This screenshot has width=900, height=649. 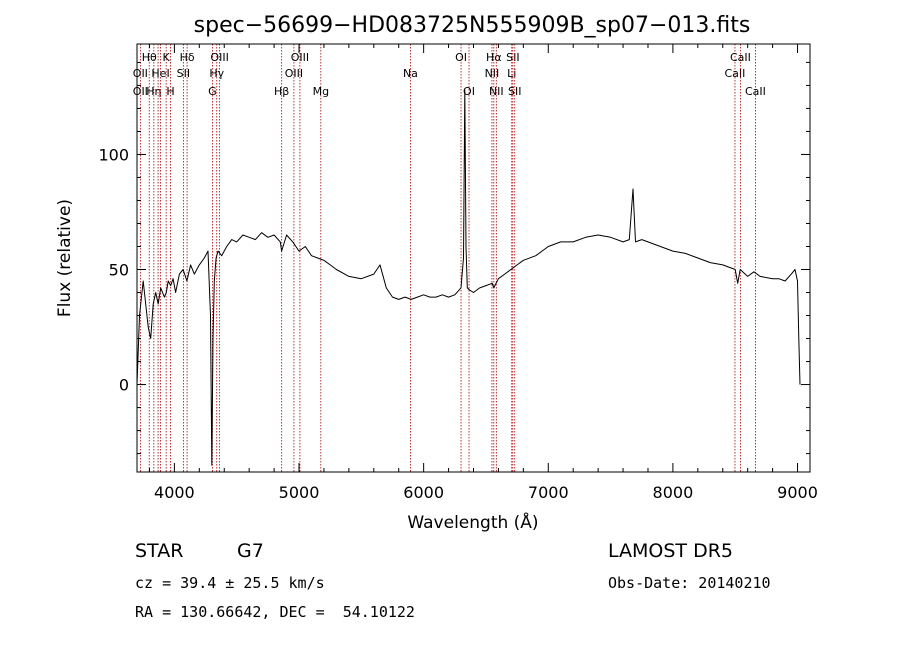 I want to click on observation-date: Obs-Date: 20140210, so click(x=689, y=583).